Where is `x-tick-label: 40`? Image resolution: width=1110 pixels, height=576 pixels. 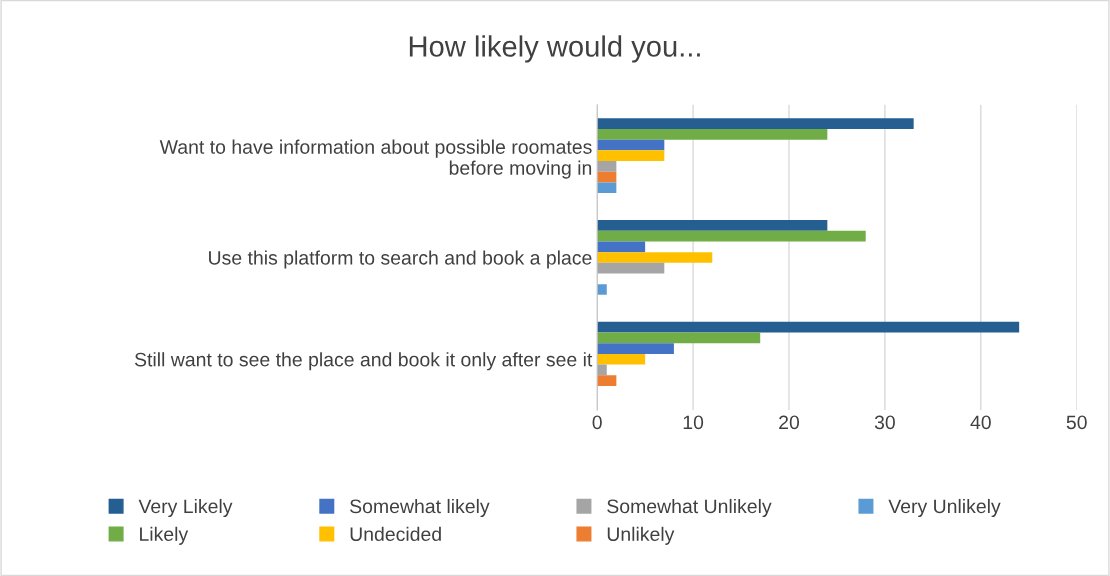 x-tick-label: 40 is located at coordinates (980, 422).